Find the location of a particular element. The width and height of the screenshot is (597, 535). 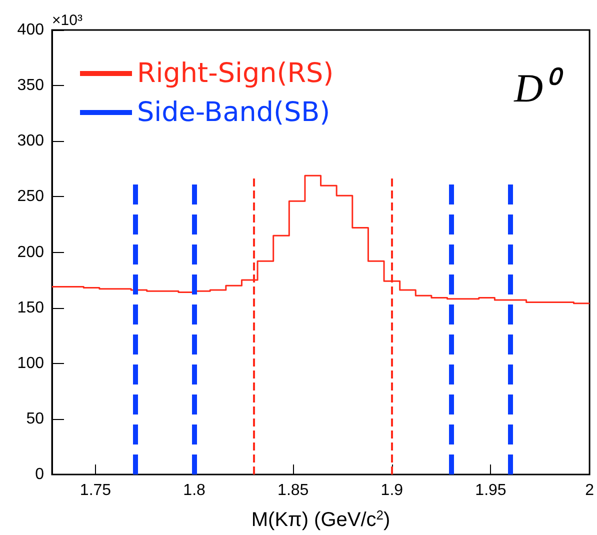

x-tick-label: 2 is located at coordinates (589, 490).